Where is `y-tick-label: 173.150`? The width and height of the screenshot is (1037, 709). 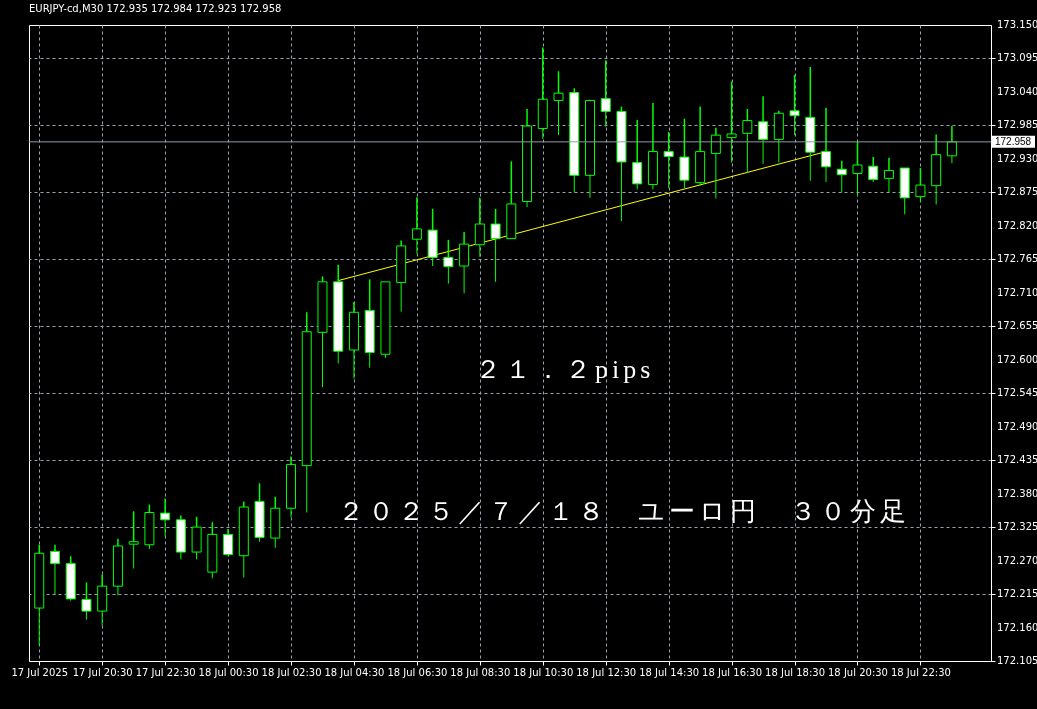 y-tick-label: 173.150 is located at coordinates (1017, 24).